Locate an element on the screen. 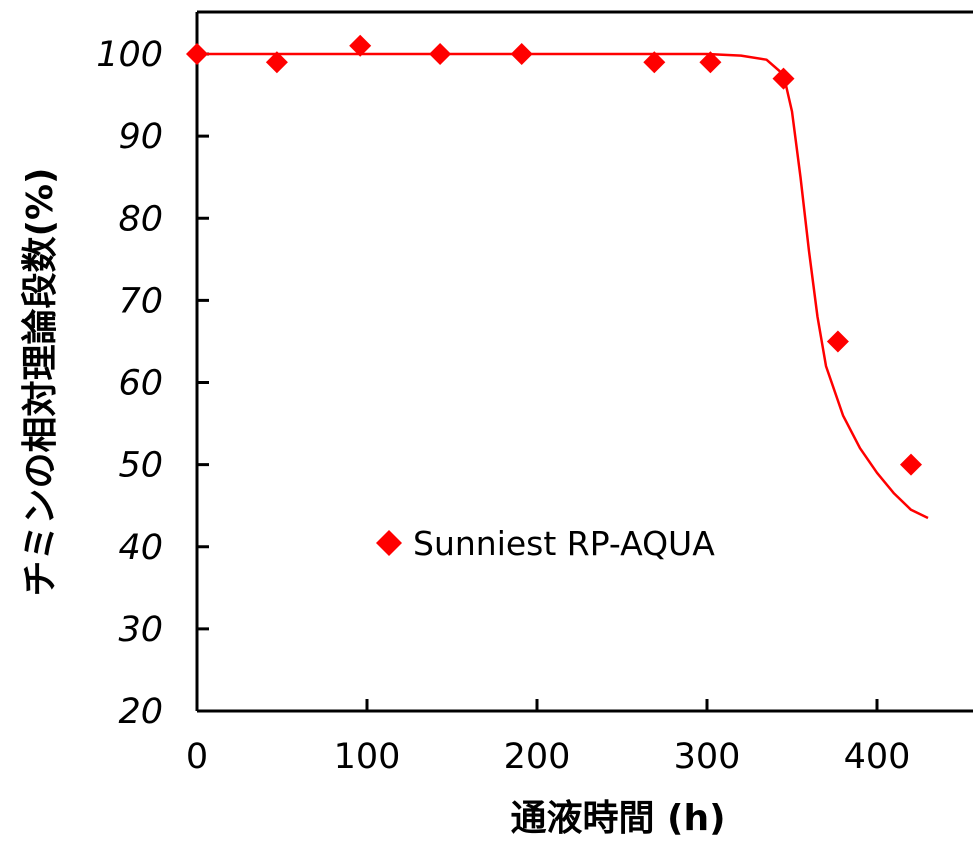 The image size is (973, 854). y-ticks: 20 30 40 50 60 70 80 90 100 is located at coordinates (152, 383).